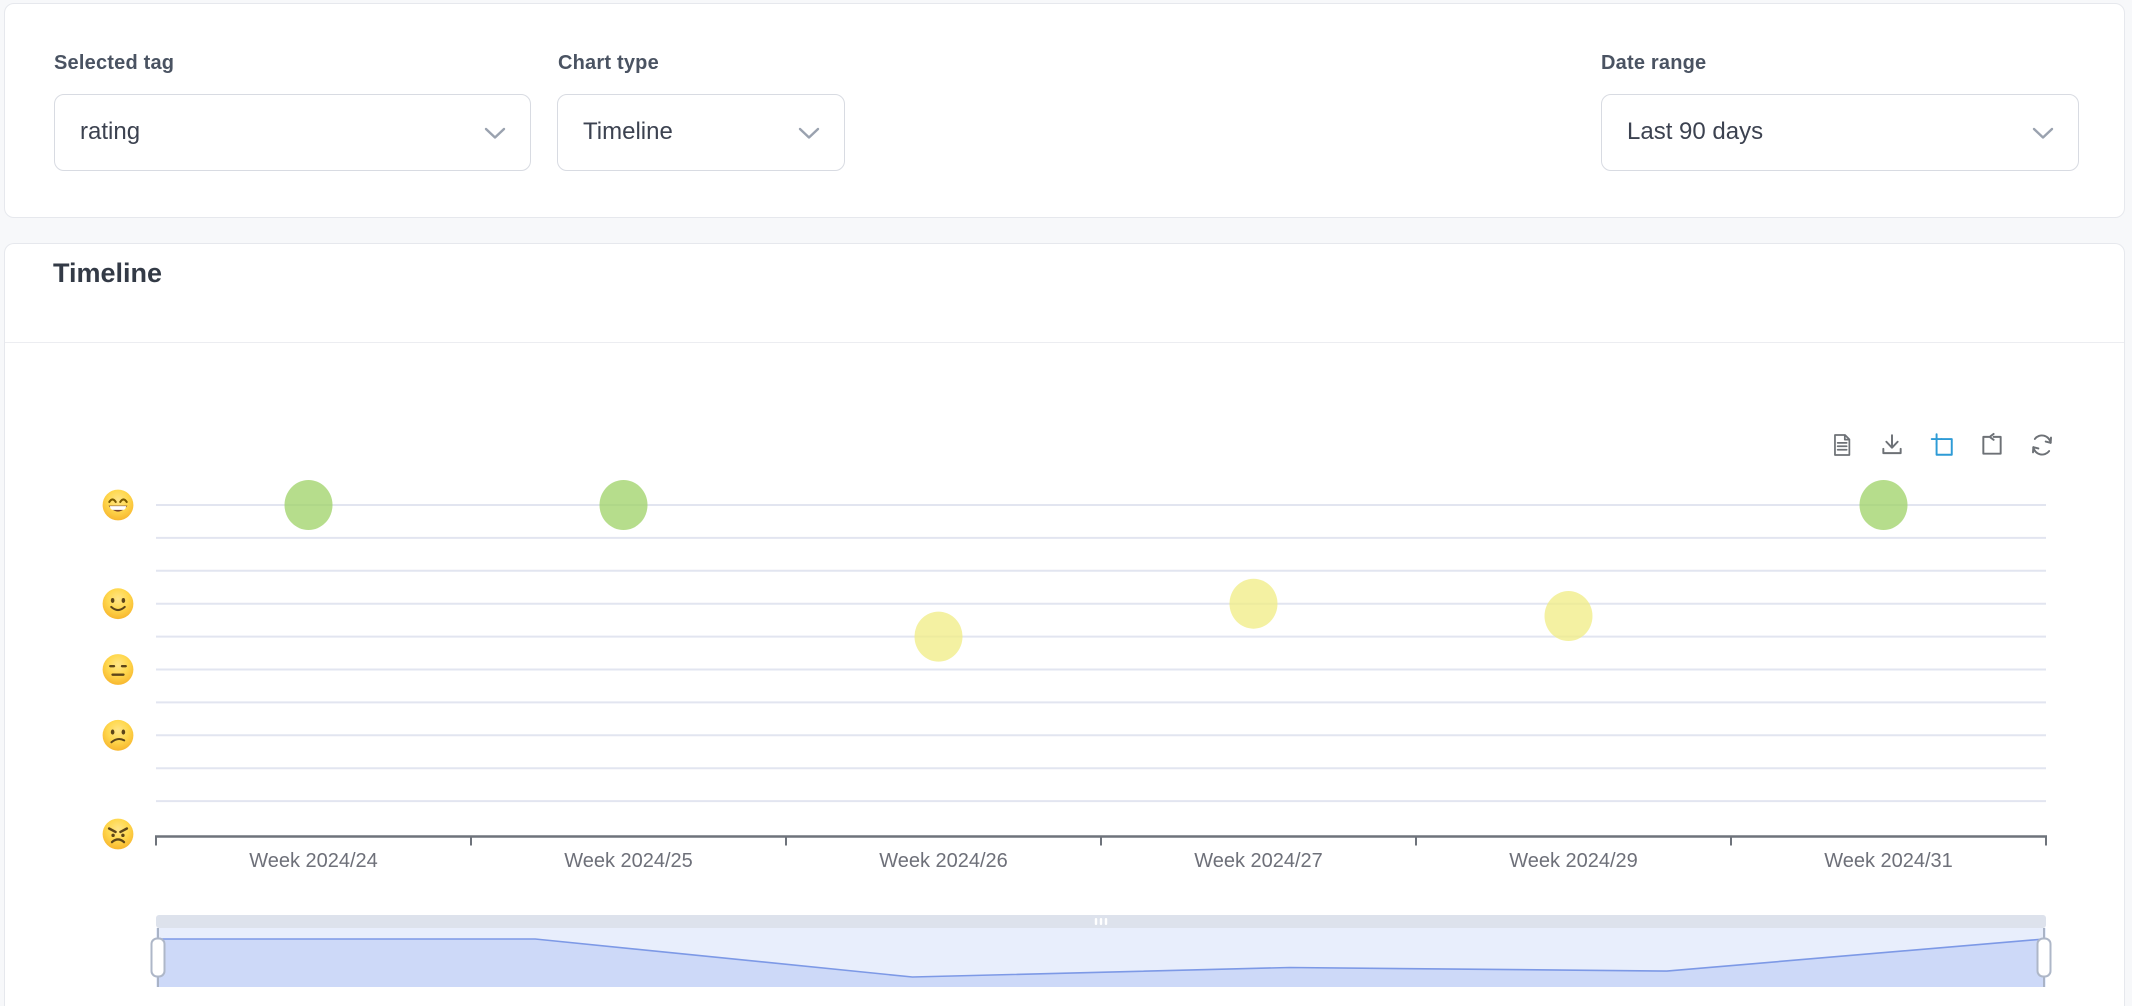 The height and width of the screenshot is (1006, 2132). What do you see at coordinates (118, 834) in the screenshot?
I see `angry-face-icon` at bounding box center [118, 834].